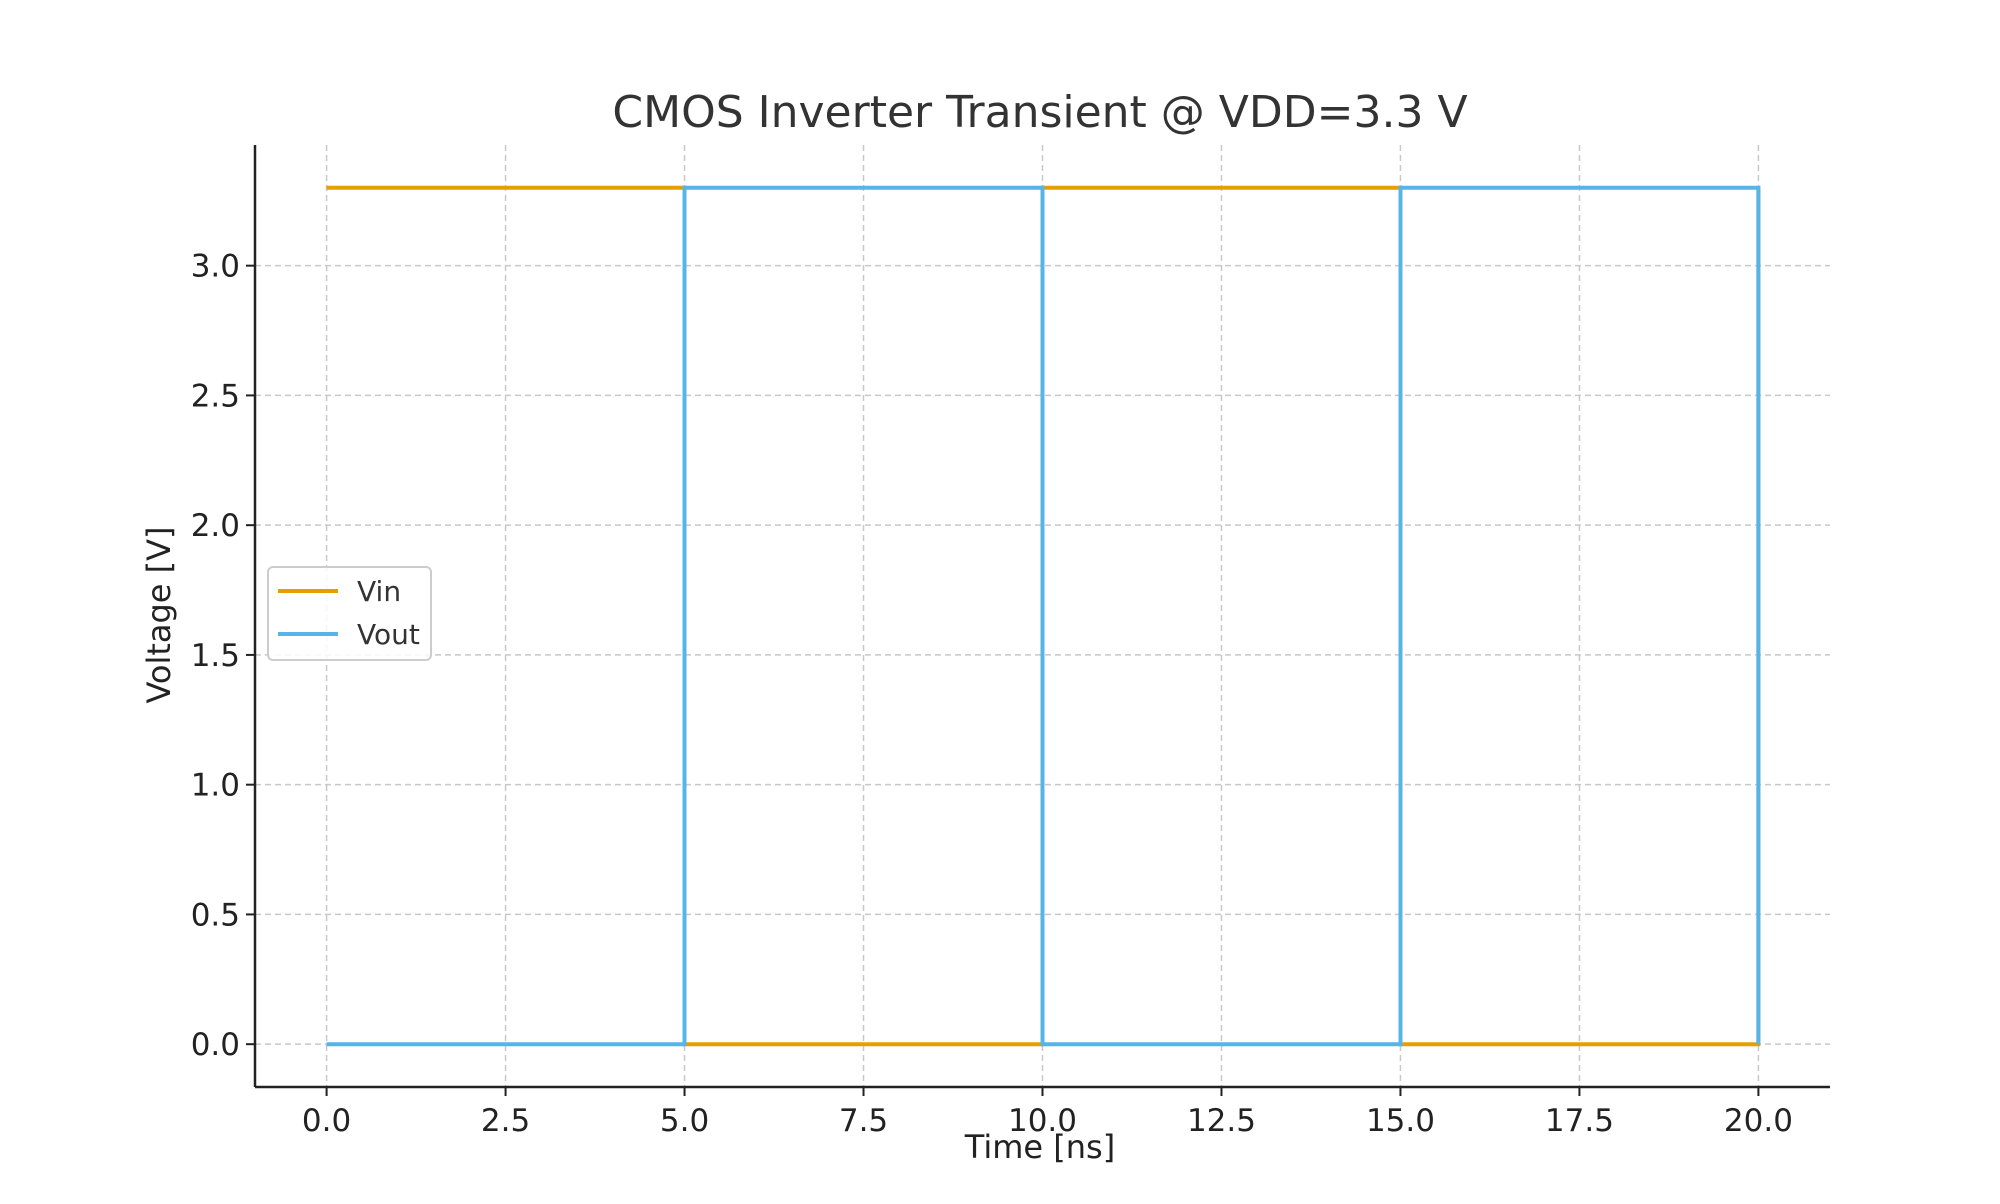 The image size is (2000, 1204). I want to click on chart-title: CMOS Inverter Transient @ VDD=3.3 V, so click(1039, 112).